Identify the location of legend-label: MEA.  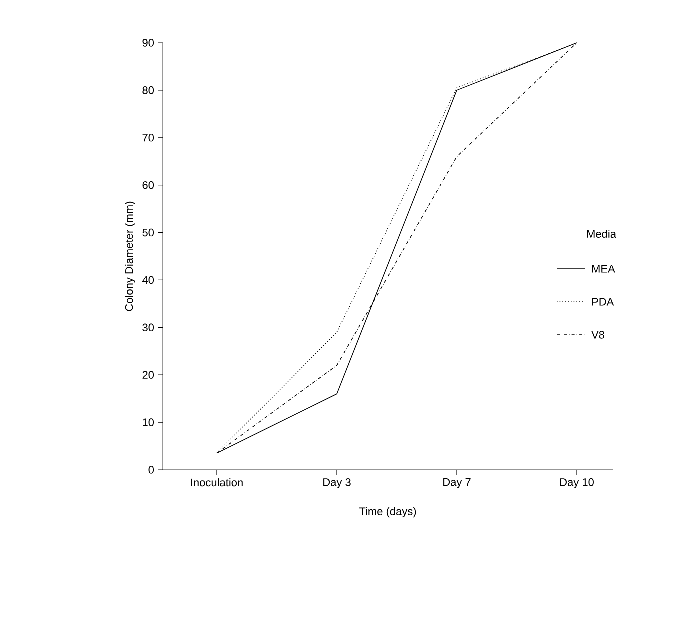
(604, 269).